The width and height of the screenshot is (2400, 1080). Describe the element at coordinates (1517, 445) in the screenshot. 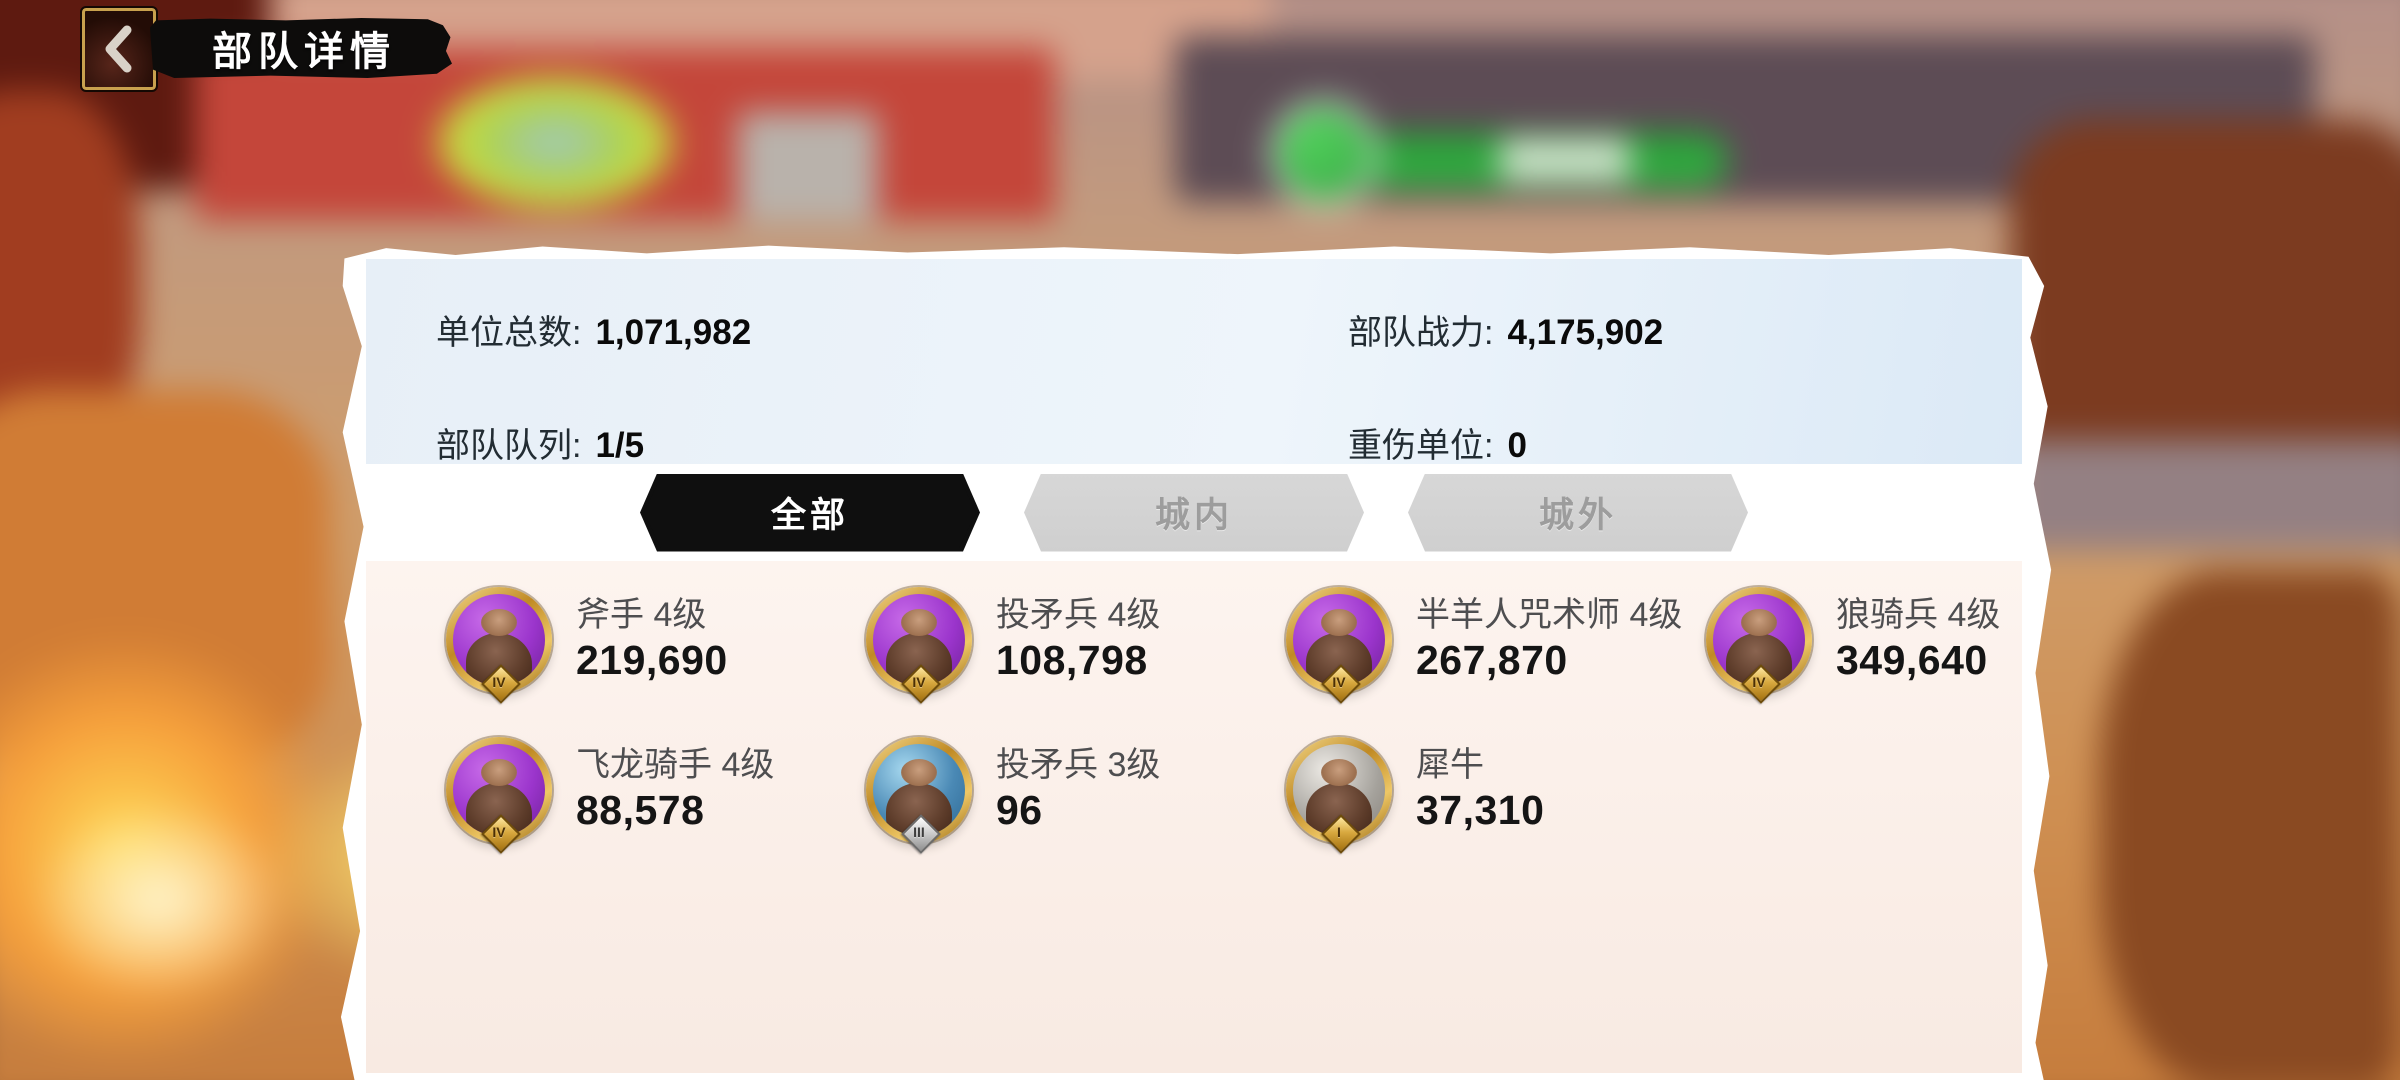

I see `stat-value: 0` at that location.